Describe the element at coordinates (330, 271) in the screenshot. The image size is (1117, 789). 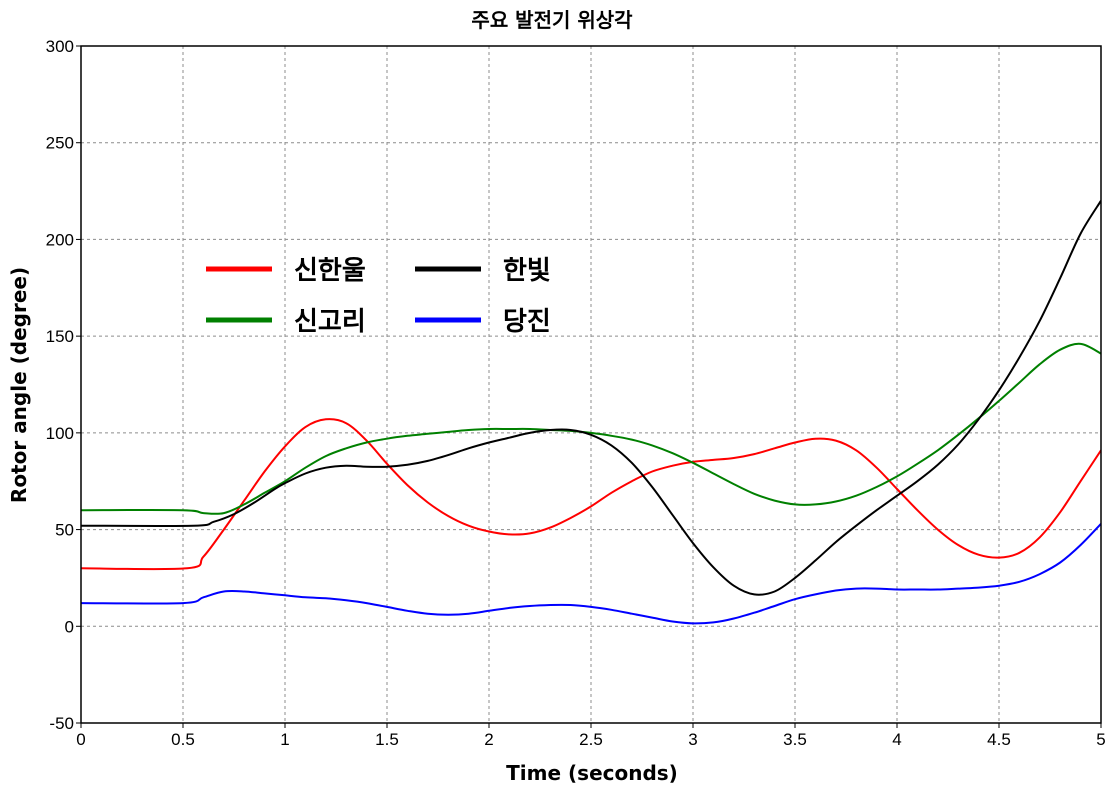
I see `legend-label-0: 신한울` at that location.